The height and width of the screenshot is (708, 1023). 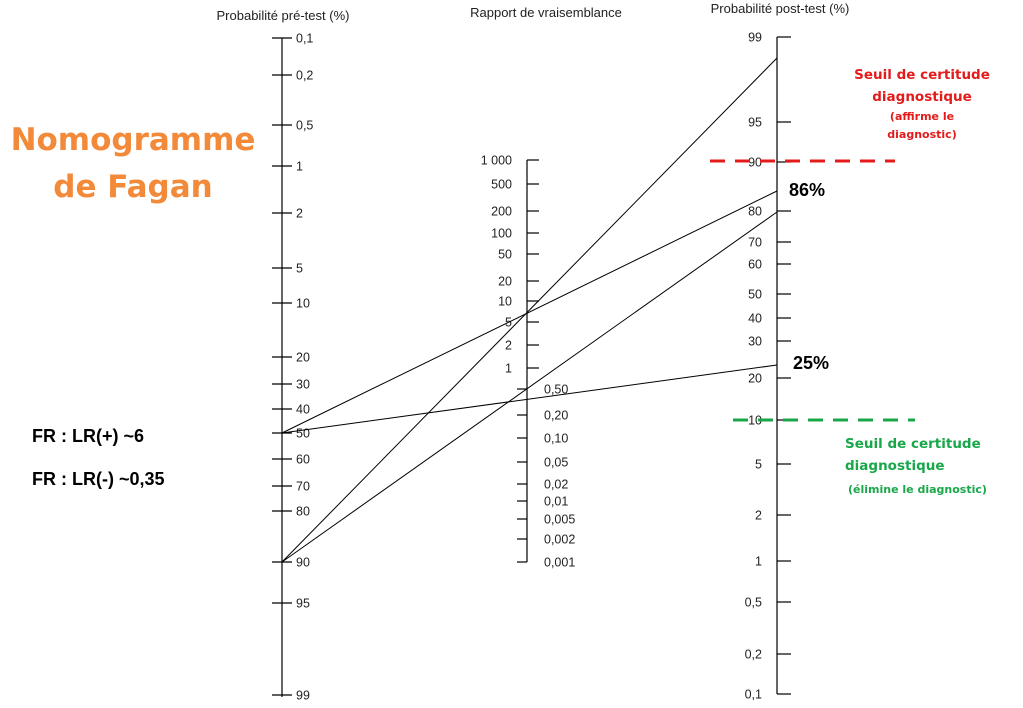 What do you see at coordinates (755, 342) in the screenshot?
I see `posttest-tick-label: 30` at bounding box center [755, 342].